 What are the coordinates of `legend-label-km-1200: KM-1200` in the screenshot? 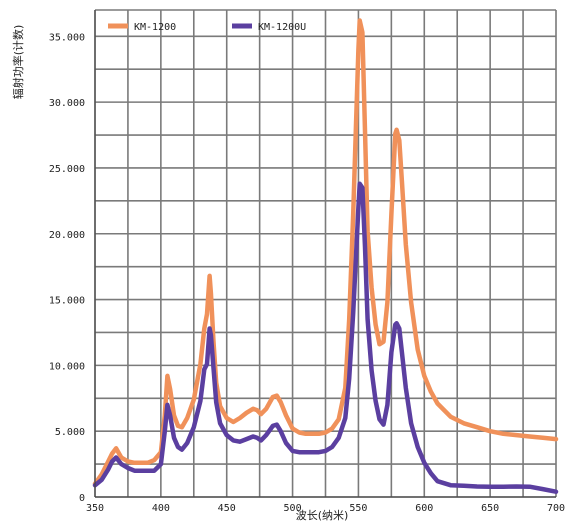 It's located at (155, 27).